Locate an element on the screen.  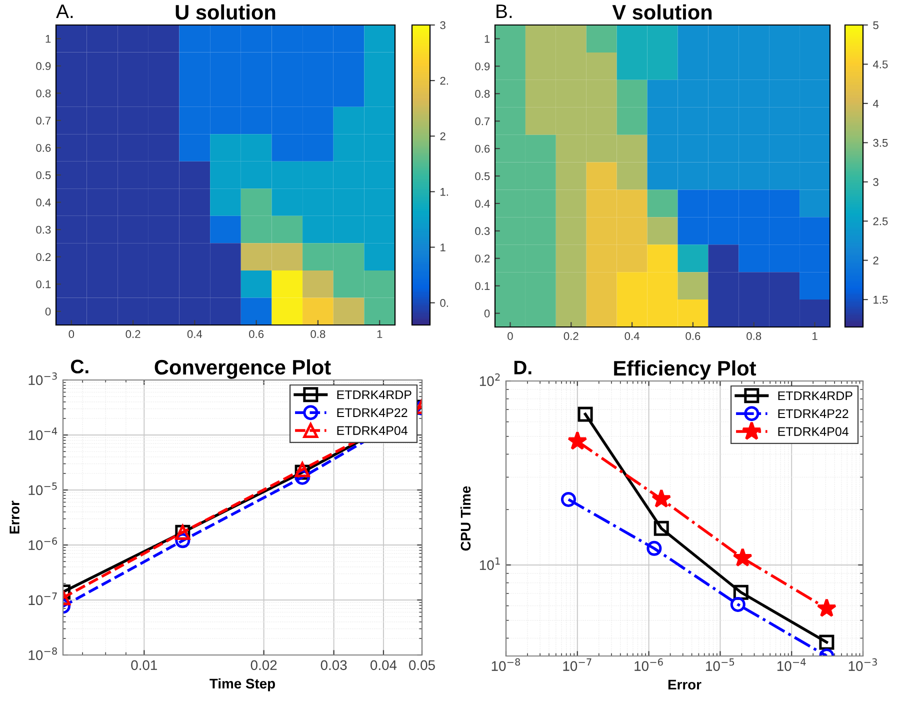
x-tick-label: 0.05 is located at coordinates (422, 665).